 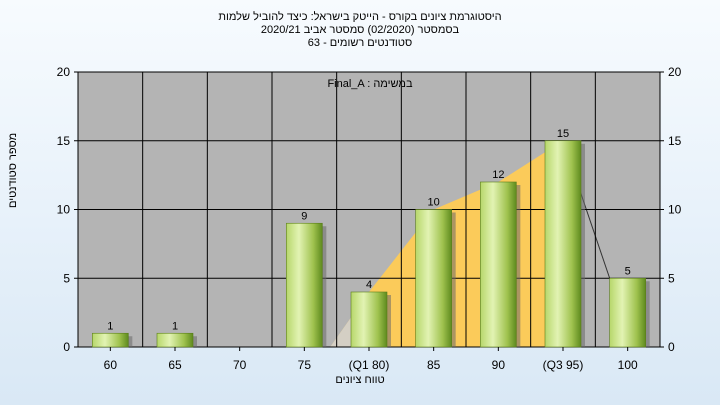 I want to click on chart-legend: Final_A : במשימה, so click(x=370, y=84).